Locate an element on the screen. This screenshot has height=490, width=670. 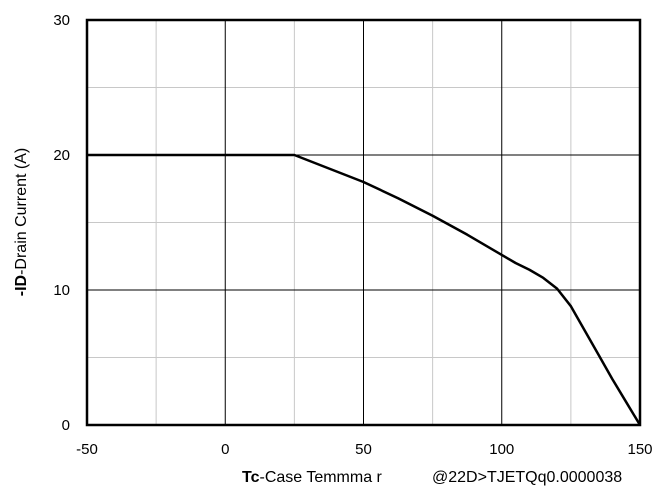
x-axis-label-symbol: Tc is located at coordinates (251, 477).